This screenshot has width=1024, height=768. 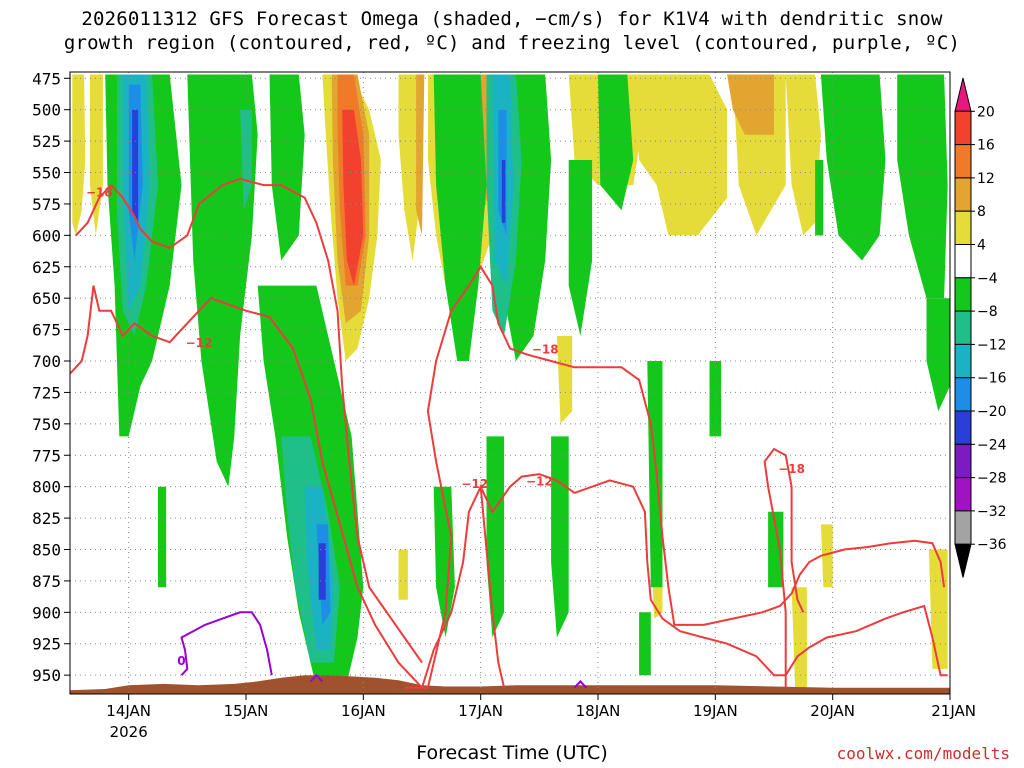 I want to click on colorbar: 20 16 12 8 4 −4 −8 −12 −16 −20 −24 −28 −32 −36, so click(x=980, y=327).